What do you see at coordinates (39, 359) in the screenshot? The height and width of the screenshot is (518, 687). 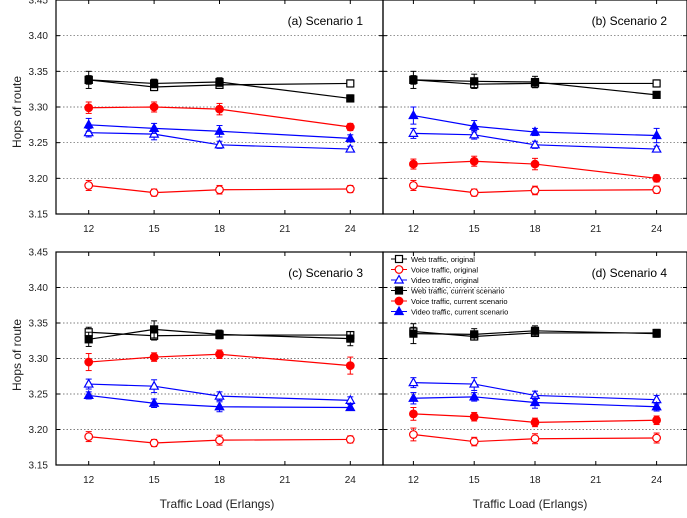 I see `y-tick-label: 3.30` at bounding box center [39, 359].